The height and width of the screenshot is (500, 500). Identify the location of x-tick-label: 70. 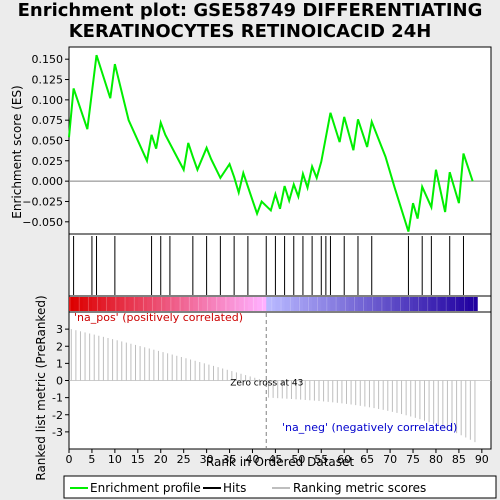
(390, 459).